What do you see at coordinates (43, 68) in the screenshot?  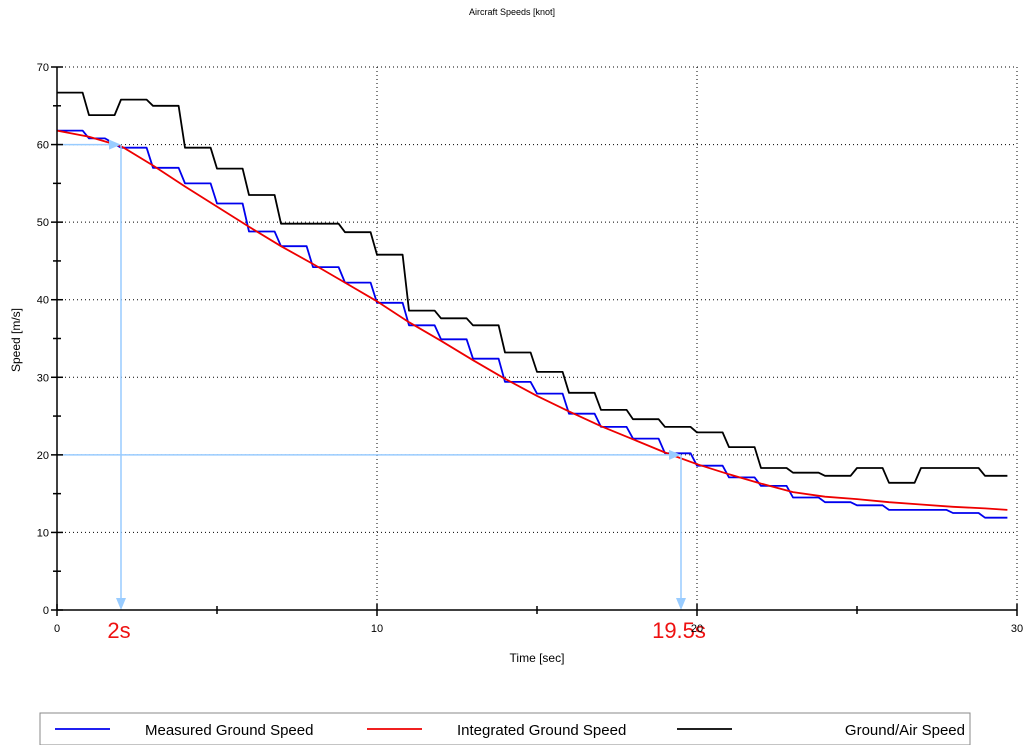 I see `y-tick-label: 70` at bounding box center [43, 68].